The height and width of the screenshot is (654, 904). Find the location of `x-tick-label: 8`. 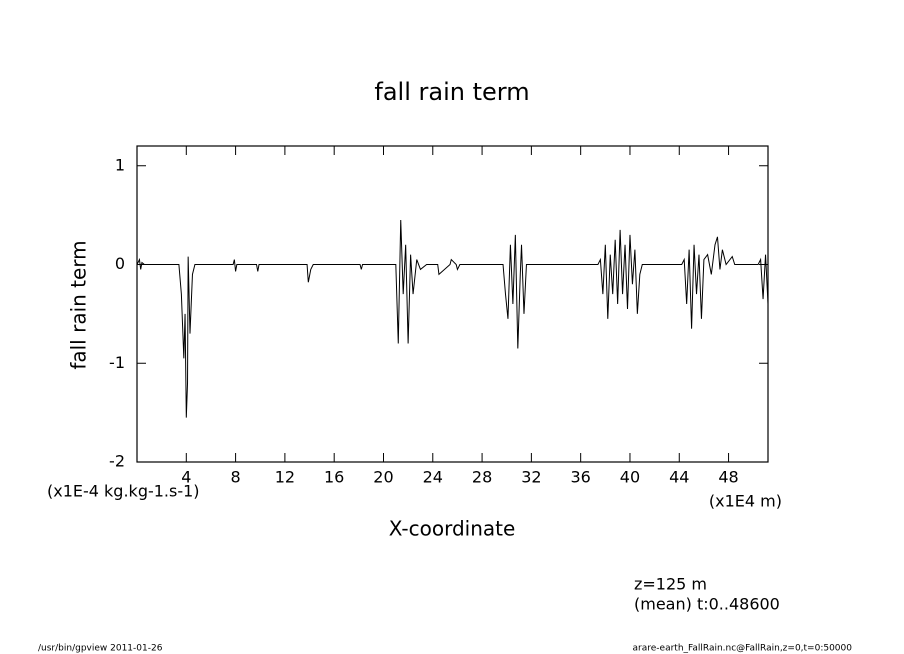

x-tick-label: 8 is located at coordinates (236, 477).